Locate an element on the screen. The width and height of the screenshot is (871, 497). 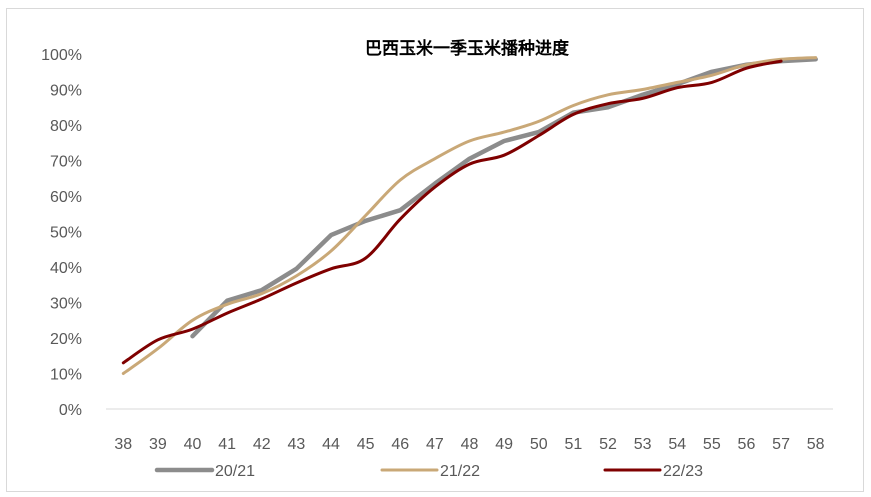
y-tick-label: 20% is located at coordinates (66, 339).